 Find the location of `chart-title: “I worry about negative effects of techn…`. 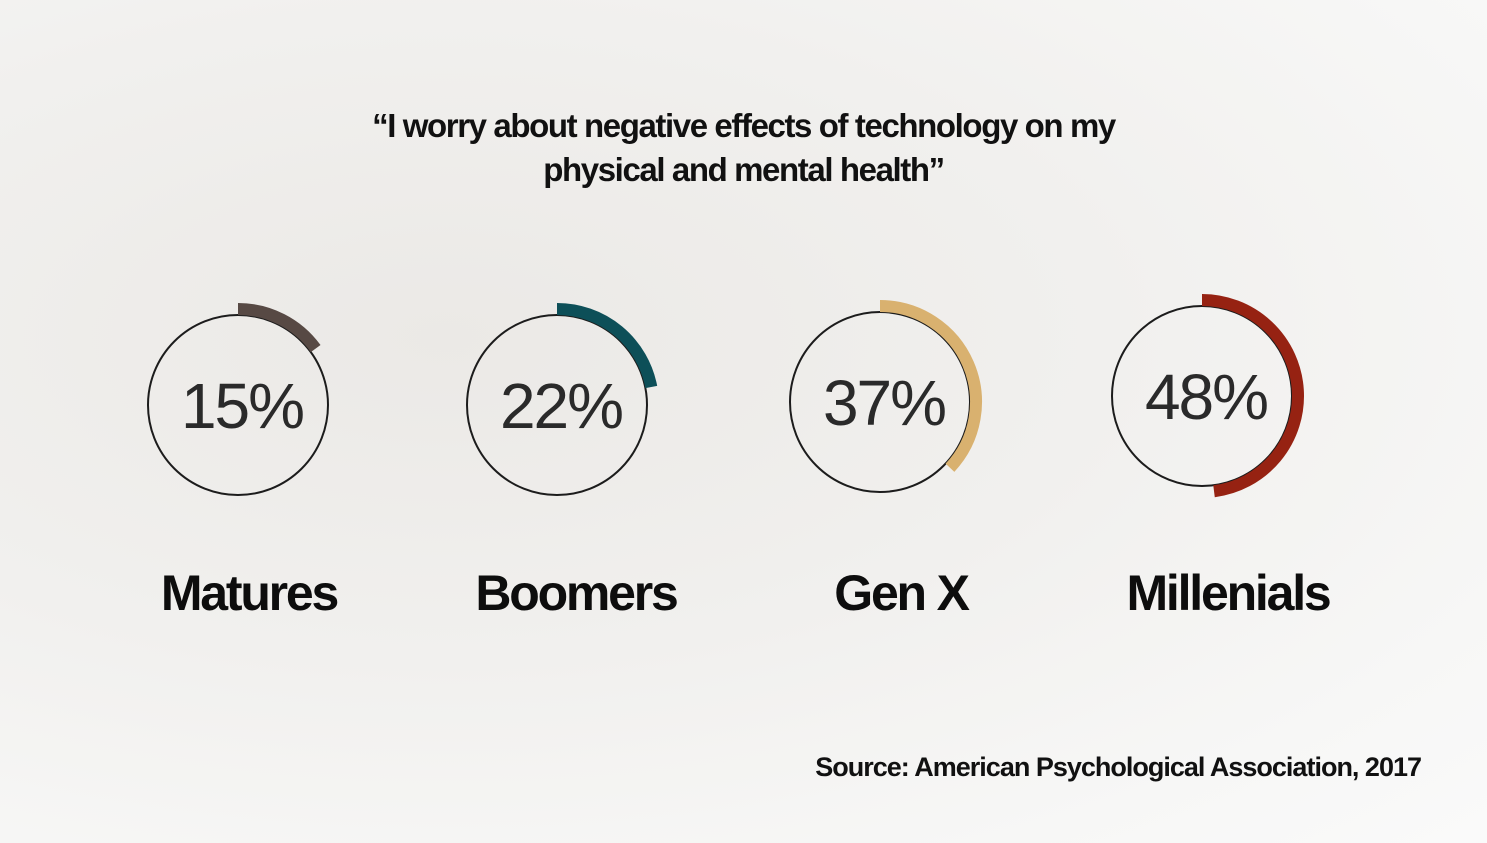

chart-title: “I worry about negative effects of techn… is located at coordinates (743, 148).